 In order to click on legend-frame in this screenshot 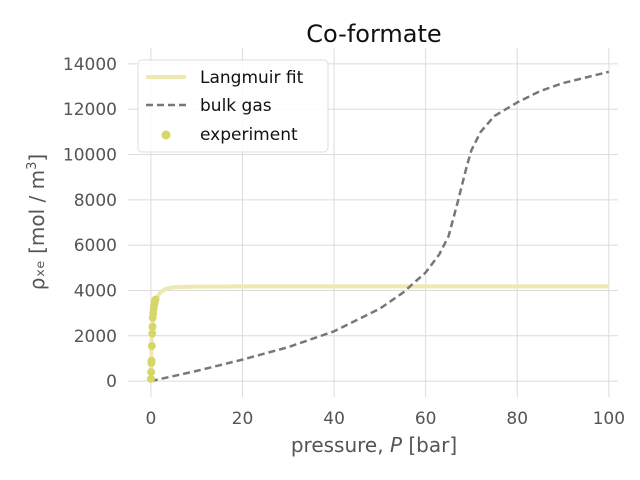, I will do `click(233, 106)`.